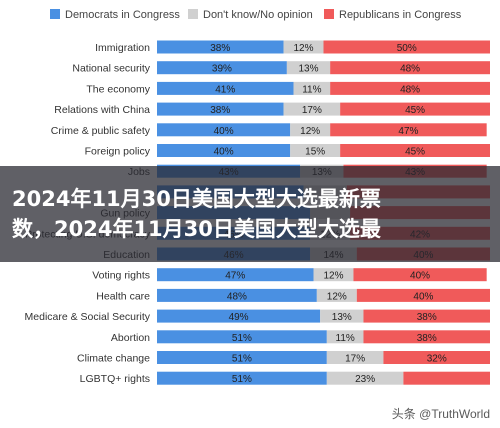 The width and height of the screenshot is (500, 428). What do you see at coordinates (130, 338) in the screenshot?
I see `category-label: Abortion` at bounding box center [130, 338].